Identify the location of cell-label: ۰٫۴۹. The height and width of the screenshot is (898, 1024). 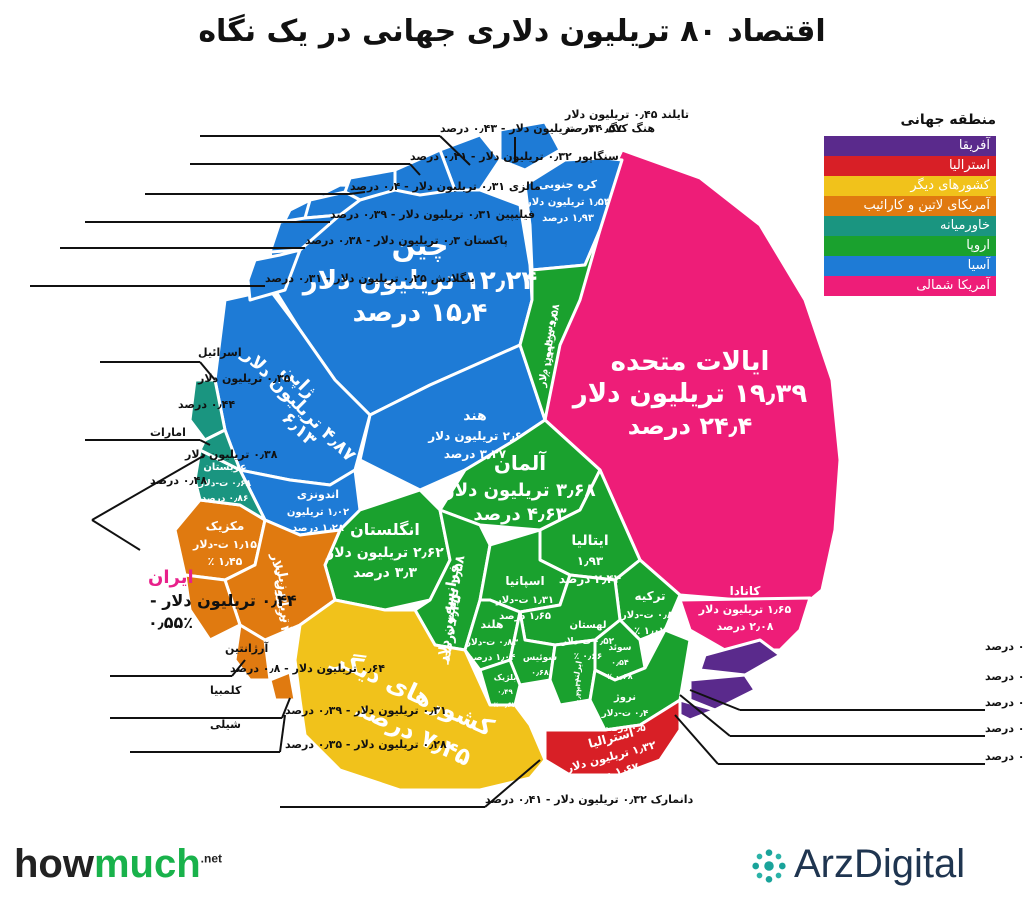
(505, 692).